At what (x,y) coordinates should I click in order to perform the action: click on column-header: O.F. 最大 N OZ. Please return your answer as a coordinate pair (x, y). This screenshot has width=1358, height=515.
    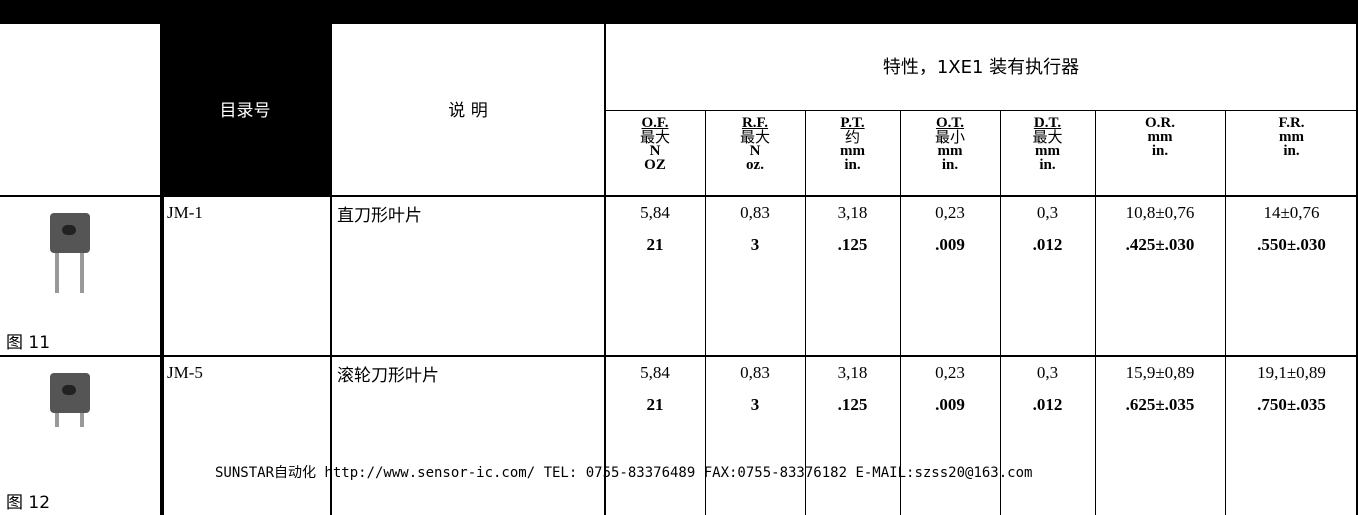
    Looking at the image, I should click on (655, 144).